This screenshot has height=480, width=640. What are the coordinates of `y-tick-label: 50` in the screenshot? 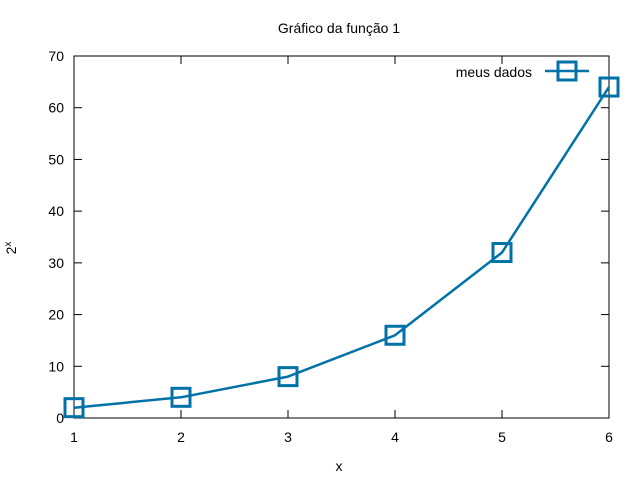 It's located at (56, 159).